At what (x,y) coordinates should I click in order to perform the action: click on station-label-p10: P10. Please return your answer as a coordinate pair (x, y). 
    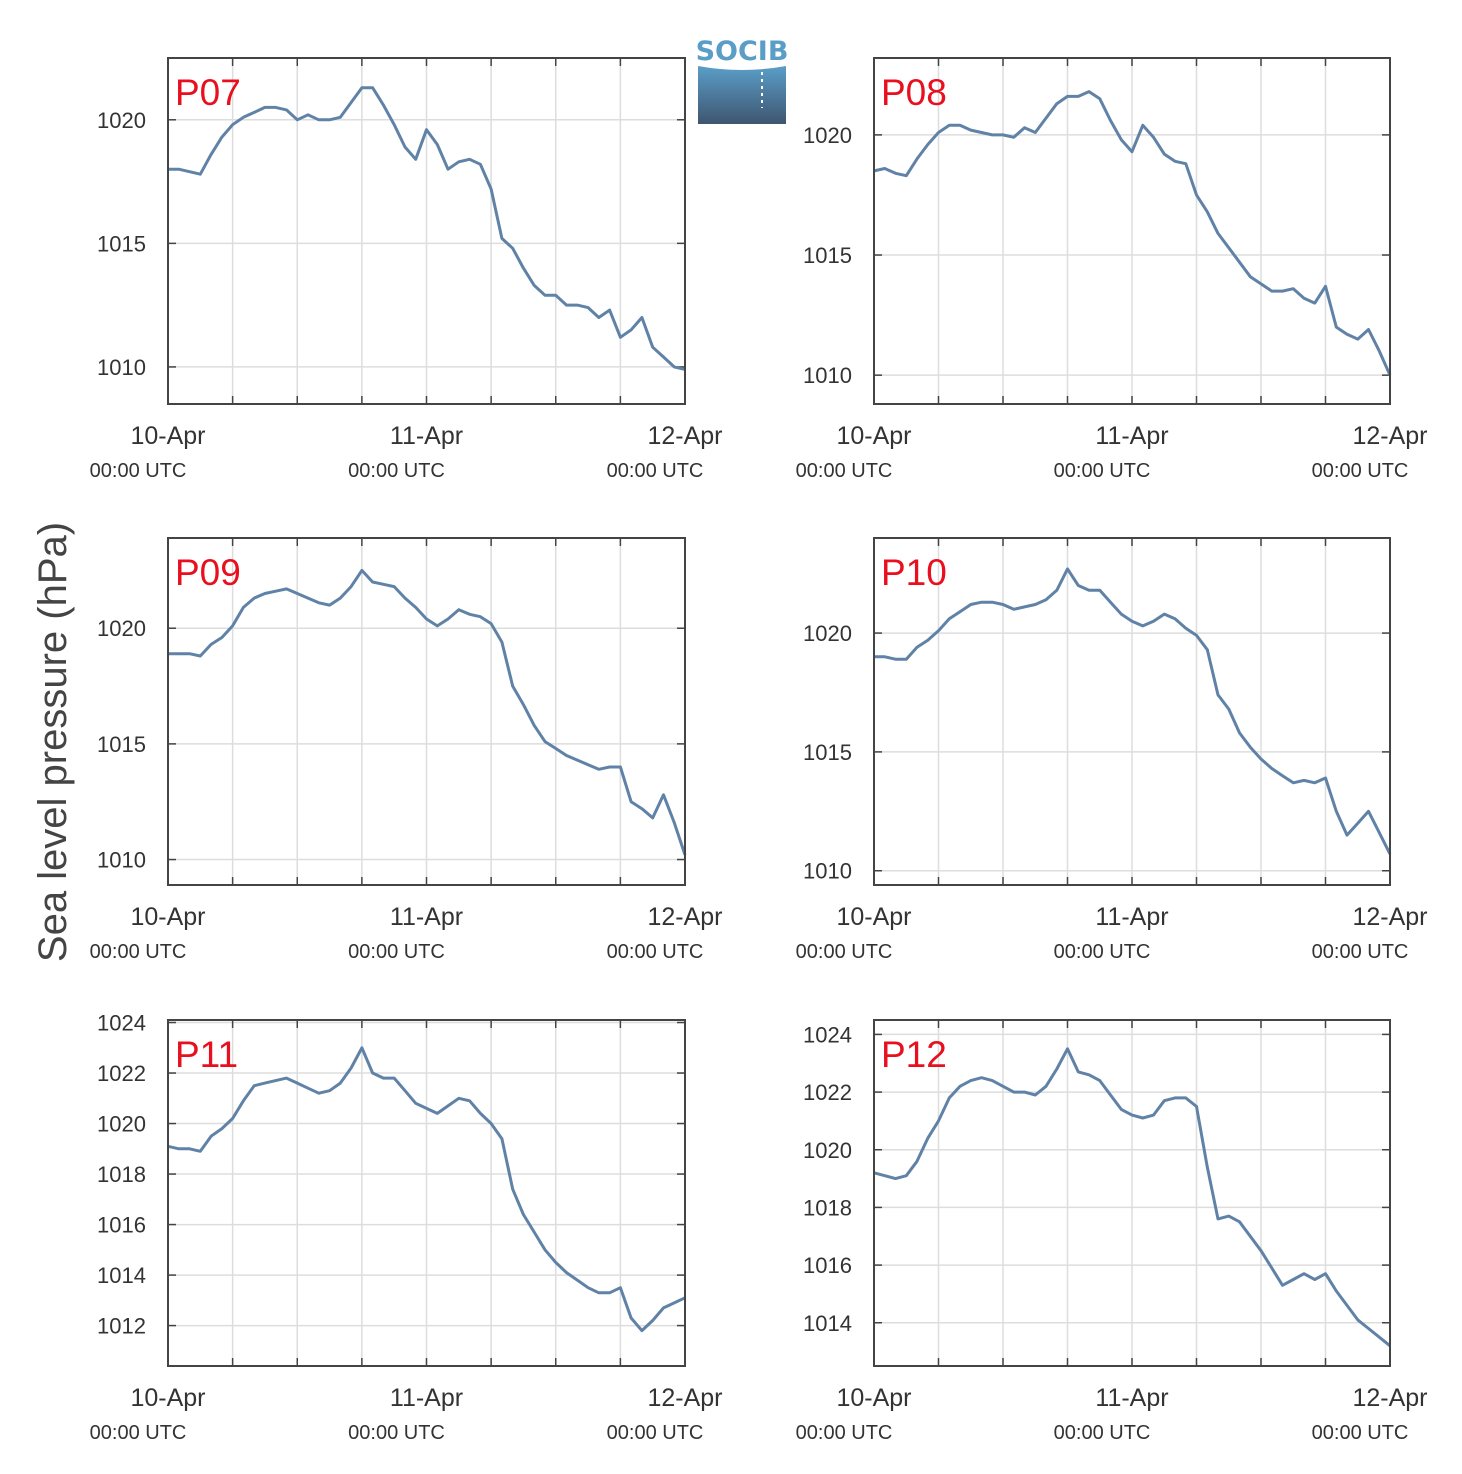
    Looking at the image, I should click on (914, 572).